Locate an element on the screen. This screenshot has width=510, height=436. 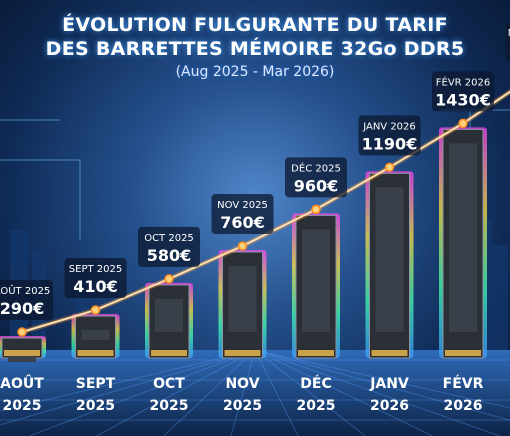
x-tick-month: FÉVR is located at coordinates (463, 383).